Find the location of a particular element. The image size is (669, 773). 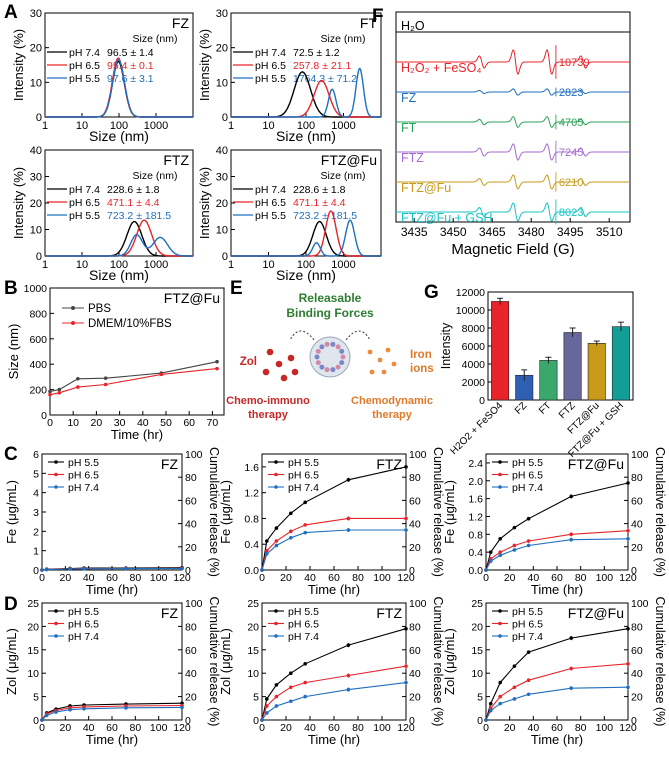

legend-label-C2-pH74: pH 7.4 is located at coordinates (303, 488).